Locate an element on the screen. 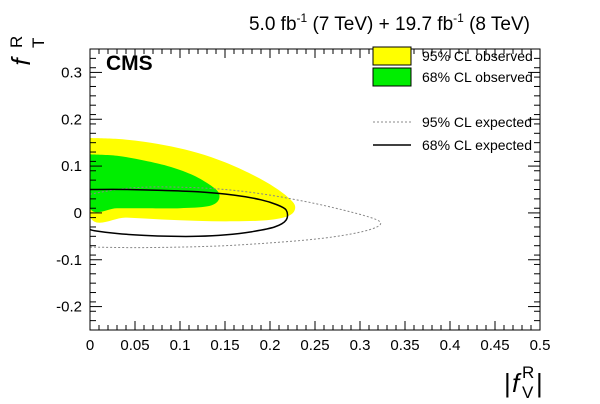 The image size is (600, 404). x-tick-label: 0.05 is located at coordinates (134, 345).